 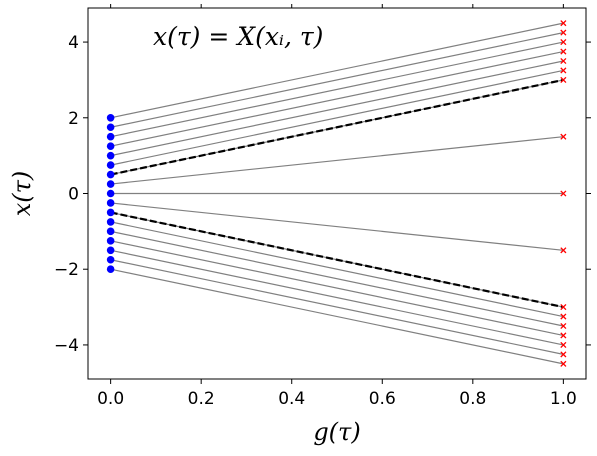 What do you see at coordinates (472, 399) in the screenshot?
I see `x-tick-label: 0.8` at bounding box center [472, 399].